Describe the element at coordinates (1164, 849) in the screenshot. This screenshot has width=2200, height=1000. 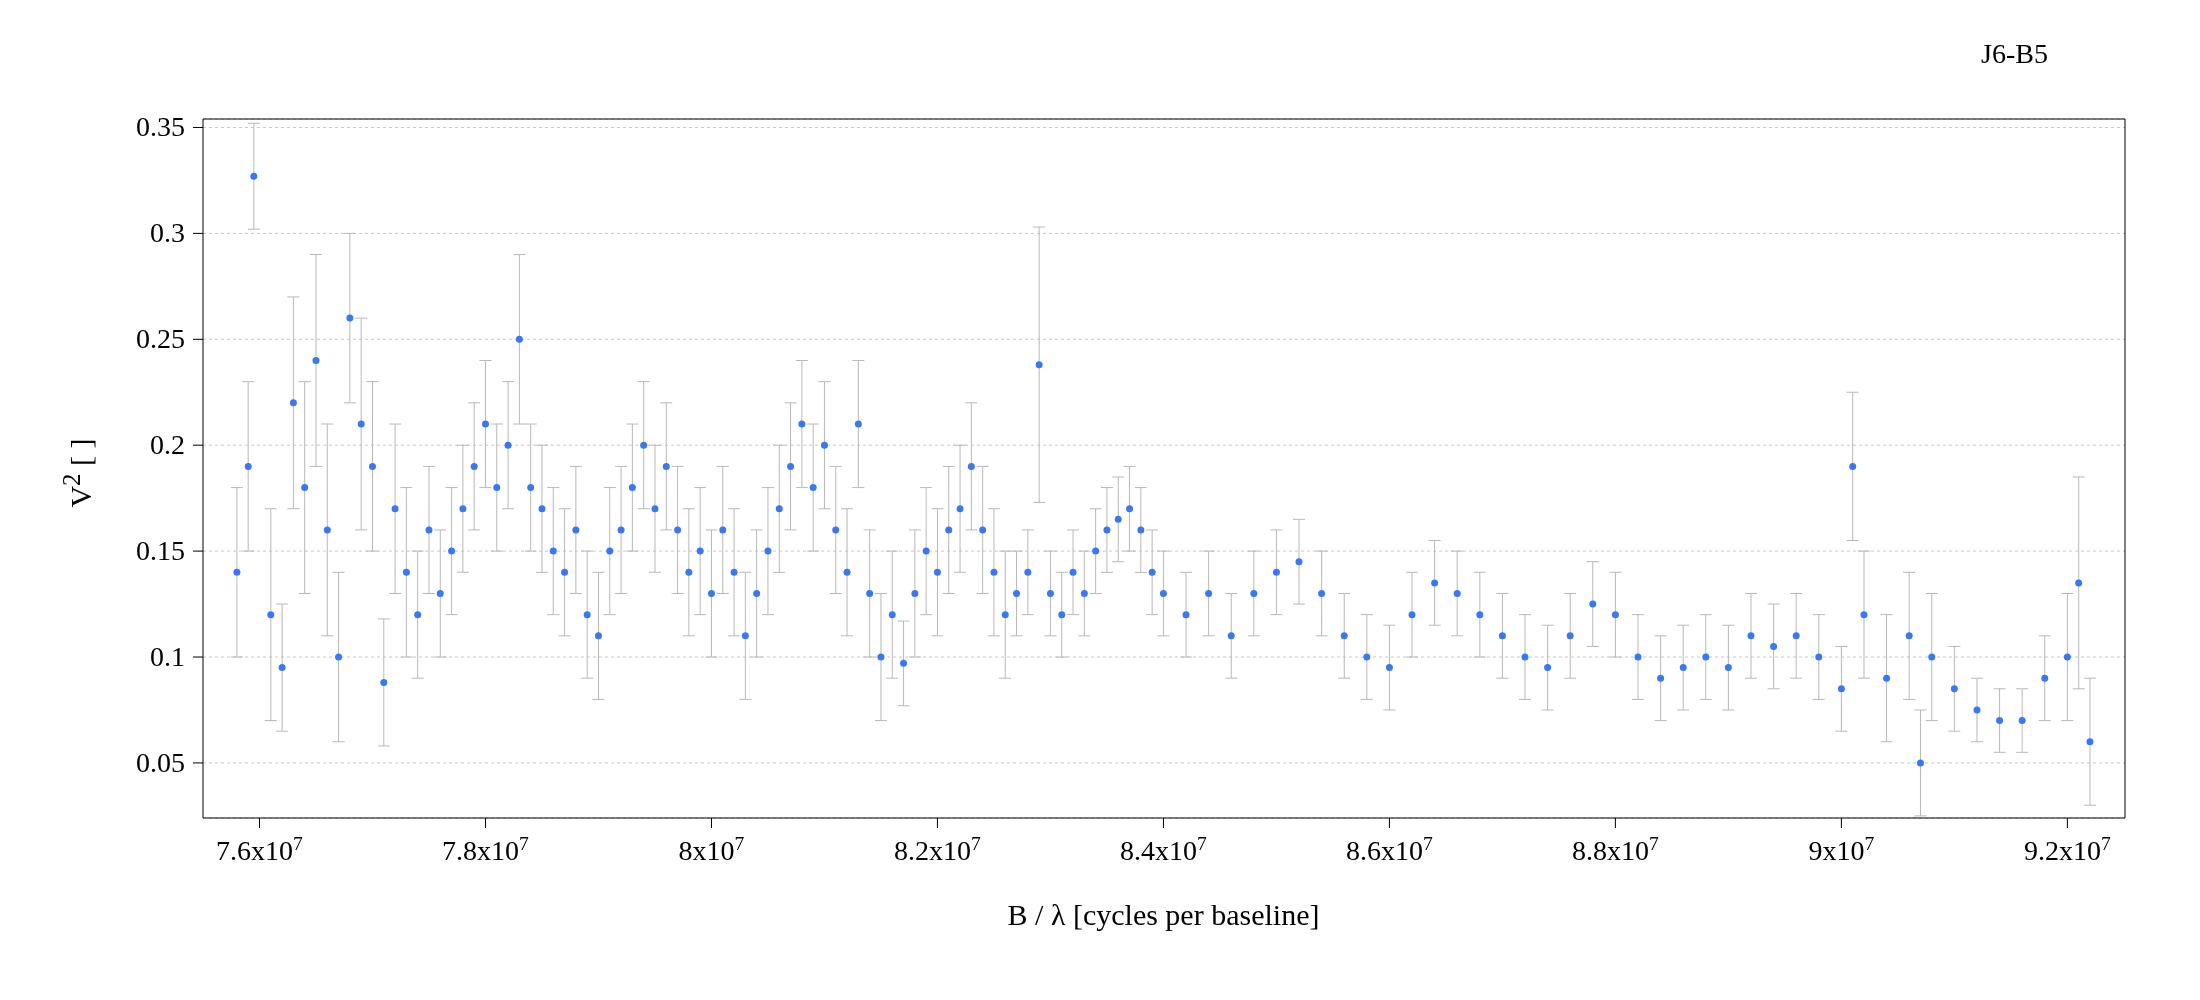
I see `x-tick-label: 8.4x10$^{7}$` at that location.